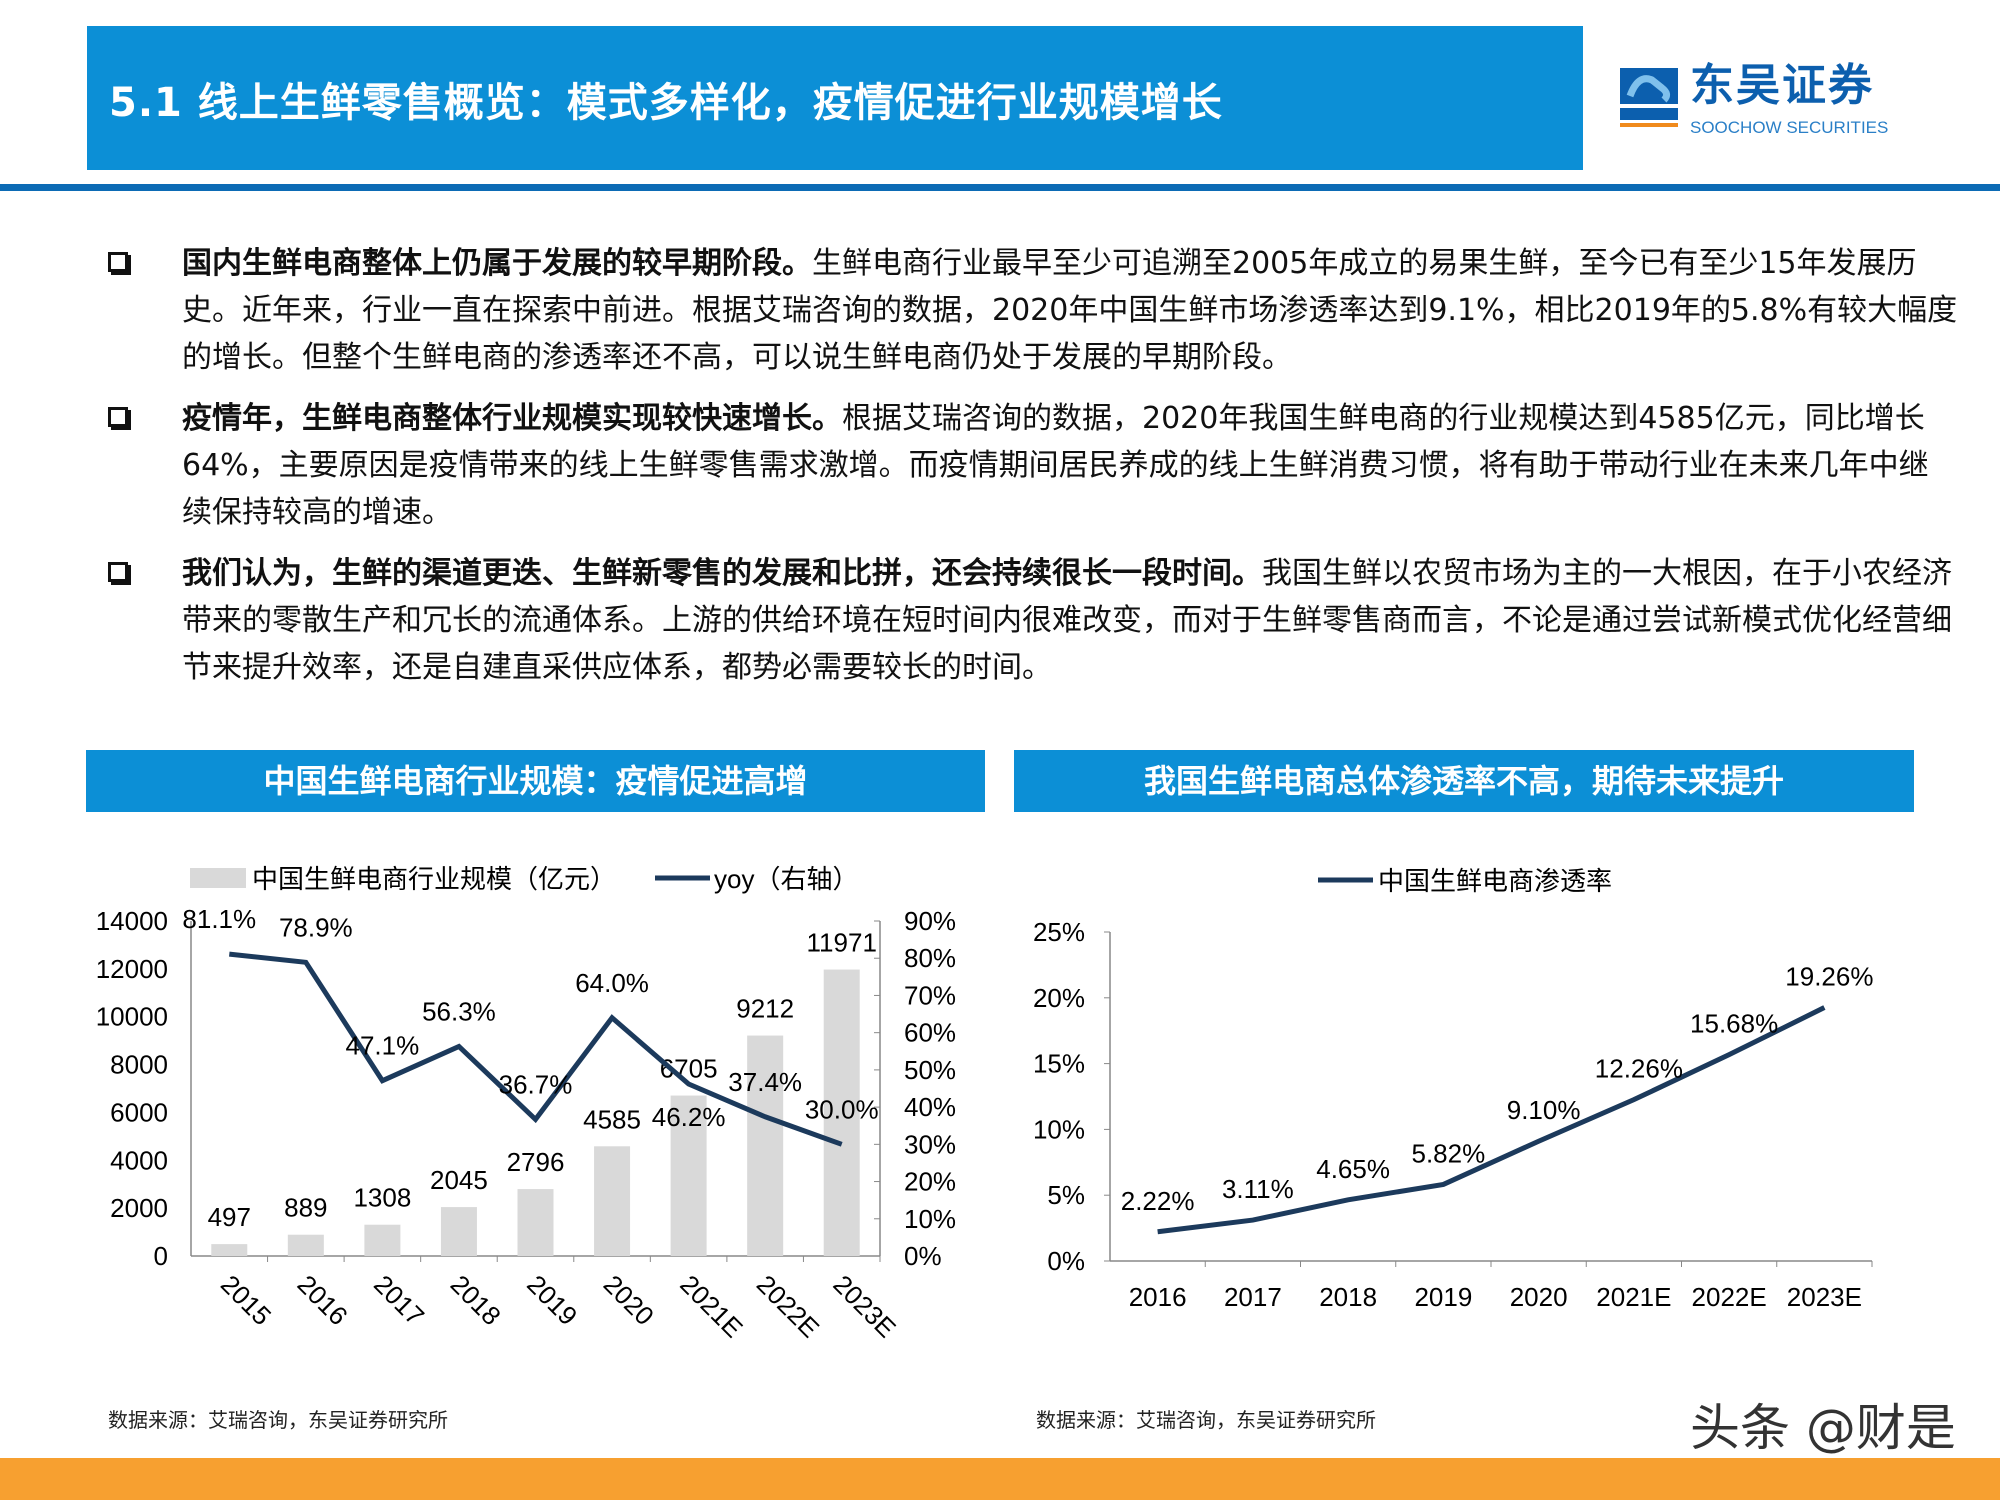  What do you see at coordinates (536, 1162) in the screenshot?
I see `bar-value-label: 2796` at bounding box center [536, 1162].